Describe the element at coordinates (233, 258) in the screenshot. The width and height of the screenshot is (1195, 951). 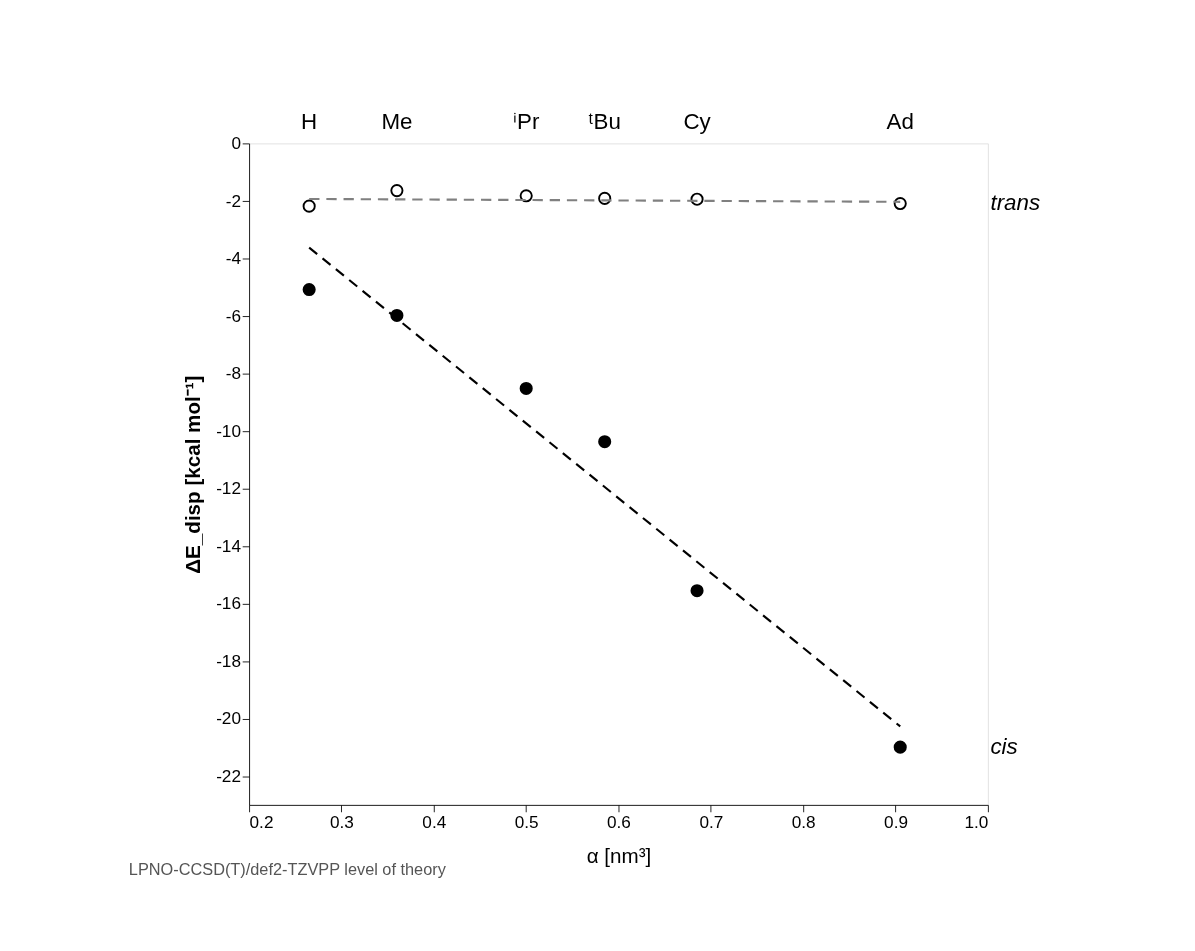
I see `y-tick-label: -4` at that location.